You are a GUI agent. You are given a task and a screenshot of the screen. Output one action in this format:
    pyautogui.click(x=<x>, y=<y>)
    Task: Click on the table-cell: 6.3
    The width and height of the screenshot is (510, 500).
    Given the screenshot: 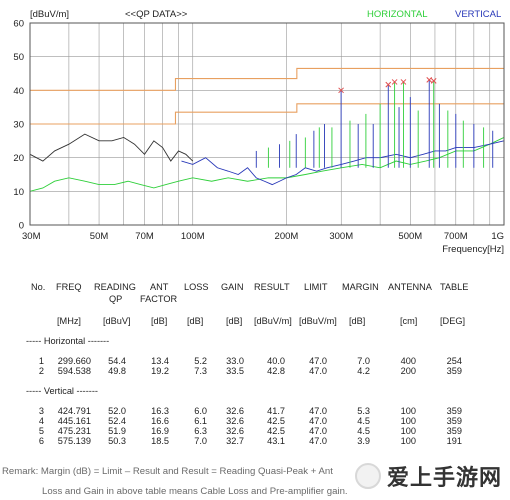 What is the action you would take?
    pyautogui.click(x=200, y=431)
    